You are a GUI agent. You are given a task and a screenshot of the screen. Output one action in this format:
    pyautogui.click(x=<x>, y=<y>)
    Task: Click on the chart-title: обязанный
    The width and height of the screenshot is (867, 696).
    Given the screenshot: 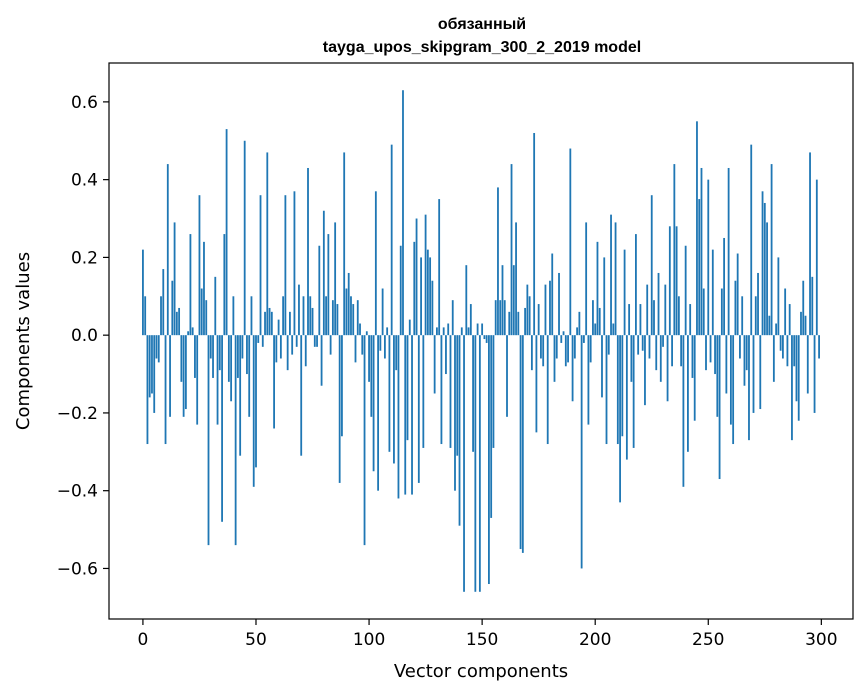 What is the action you would take?
    pyautogui.click(x=482, y=24)
    